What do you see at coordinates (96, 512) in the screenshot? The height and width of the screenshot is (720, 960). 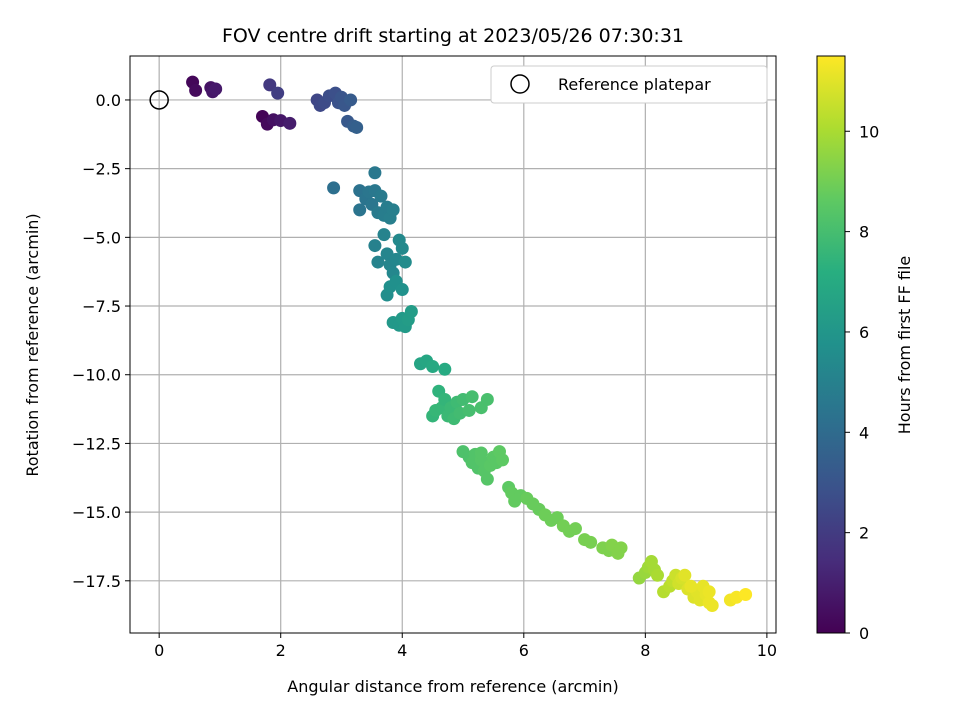 I see `y-tick-label: −15.0` at bounding box center [96, 512].